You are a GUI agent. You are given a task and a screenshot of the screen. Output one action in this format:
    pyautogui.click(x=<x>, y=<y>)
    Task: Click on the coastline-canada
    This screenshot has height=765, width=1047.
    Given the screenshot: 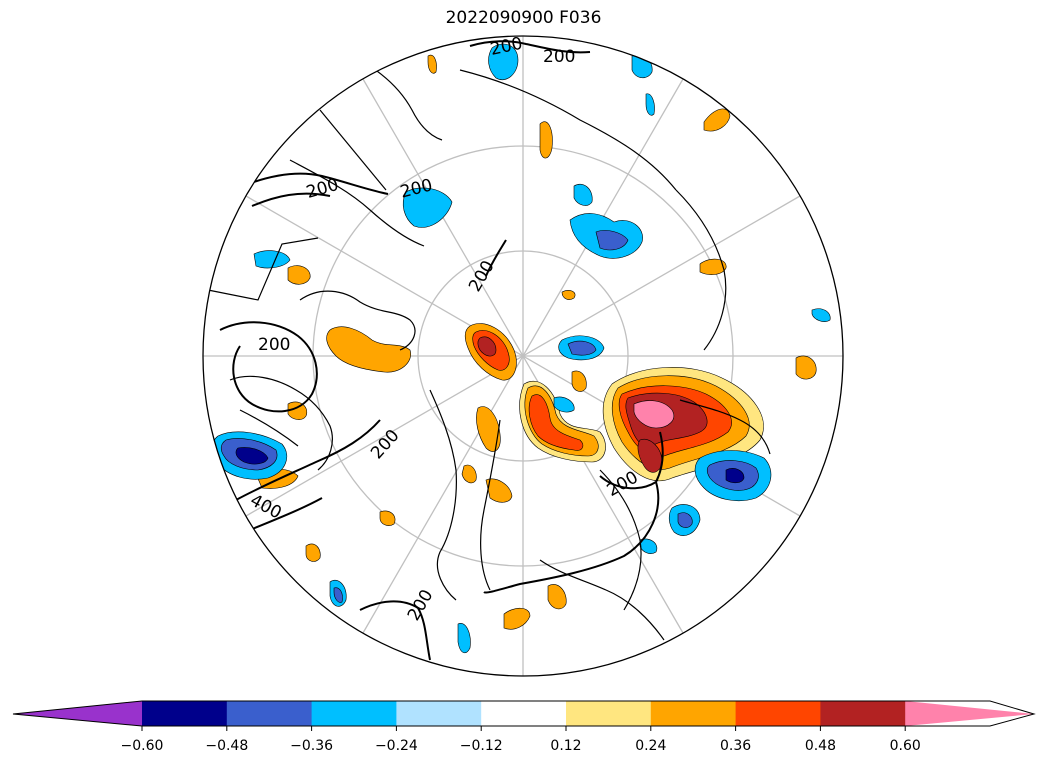 What is the action you would take?
    pyautogui.click(x=281, y=423)
    